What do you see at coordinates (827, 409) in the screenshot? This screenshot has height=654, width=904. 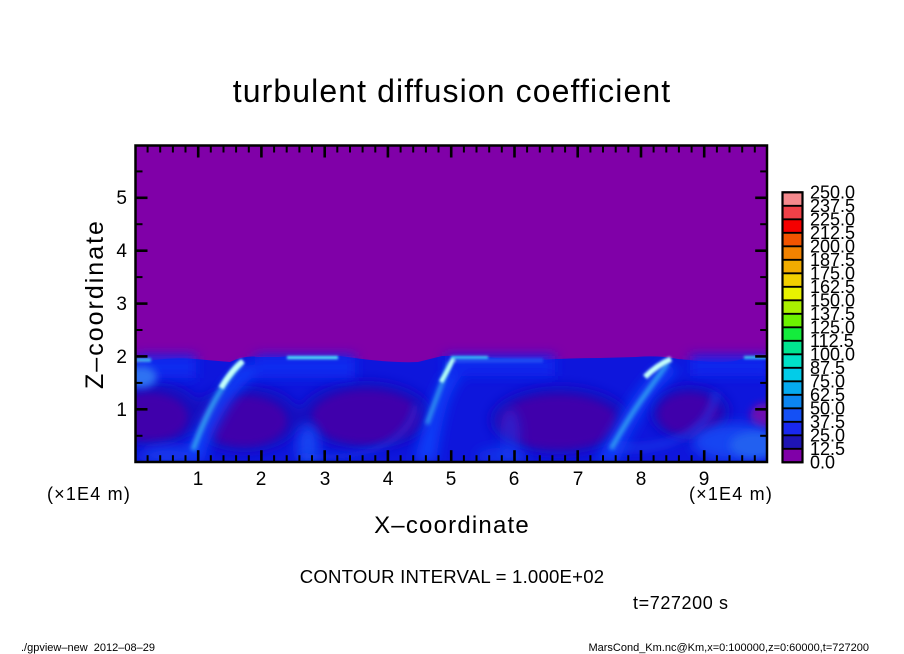 I see `svg-text: 50.0` at bounding box center [827, 409].